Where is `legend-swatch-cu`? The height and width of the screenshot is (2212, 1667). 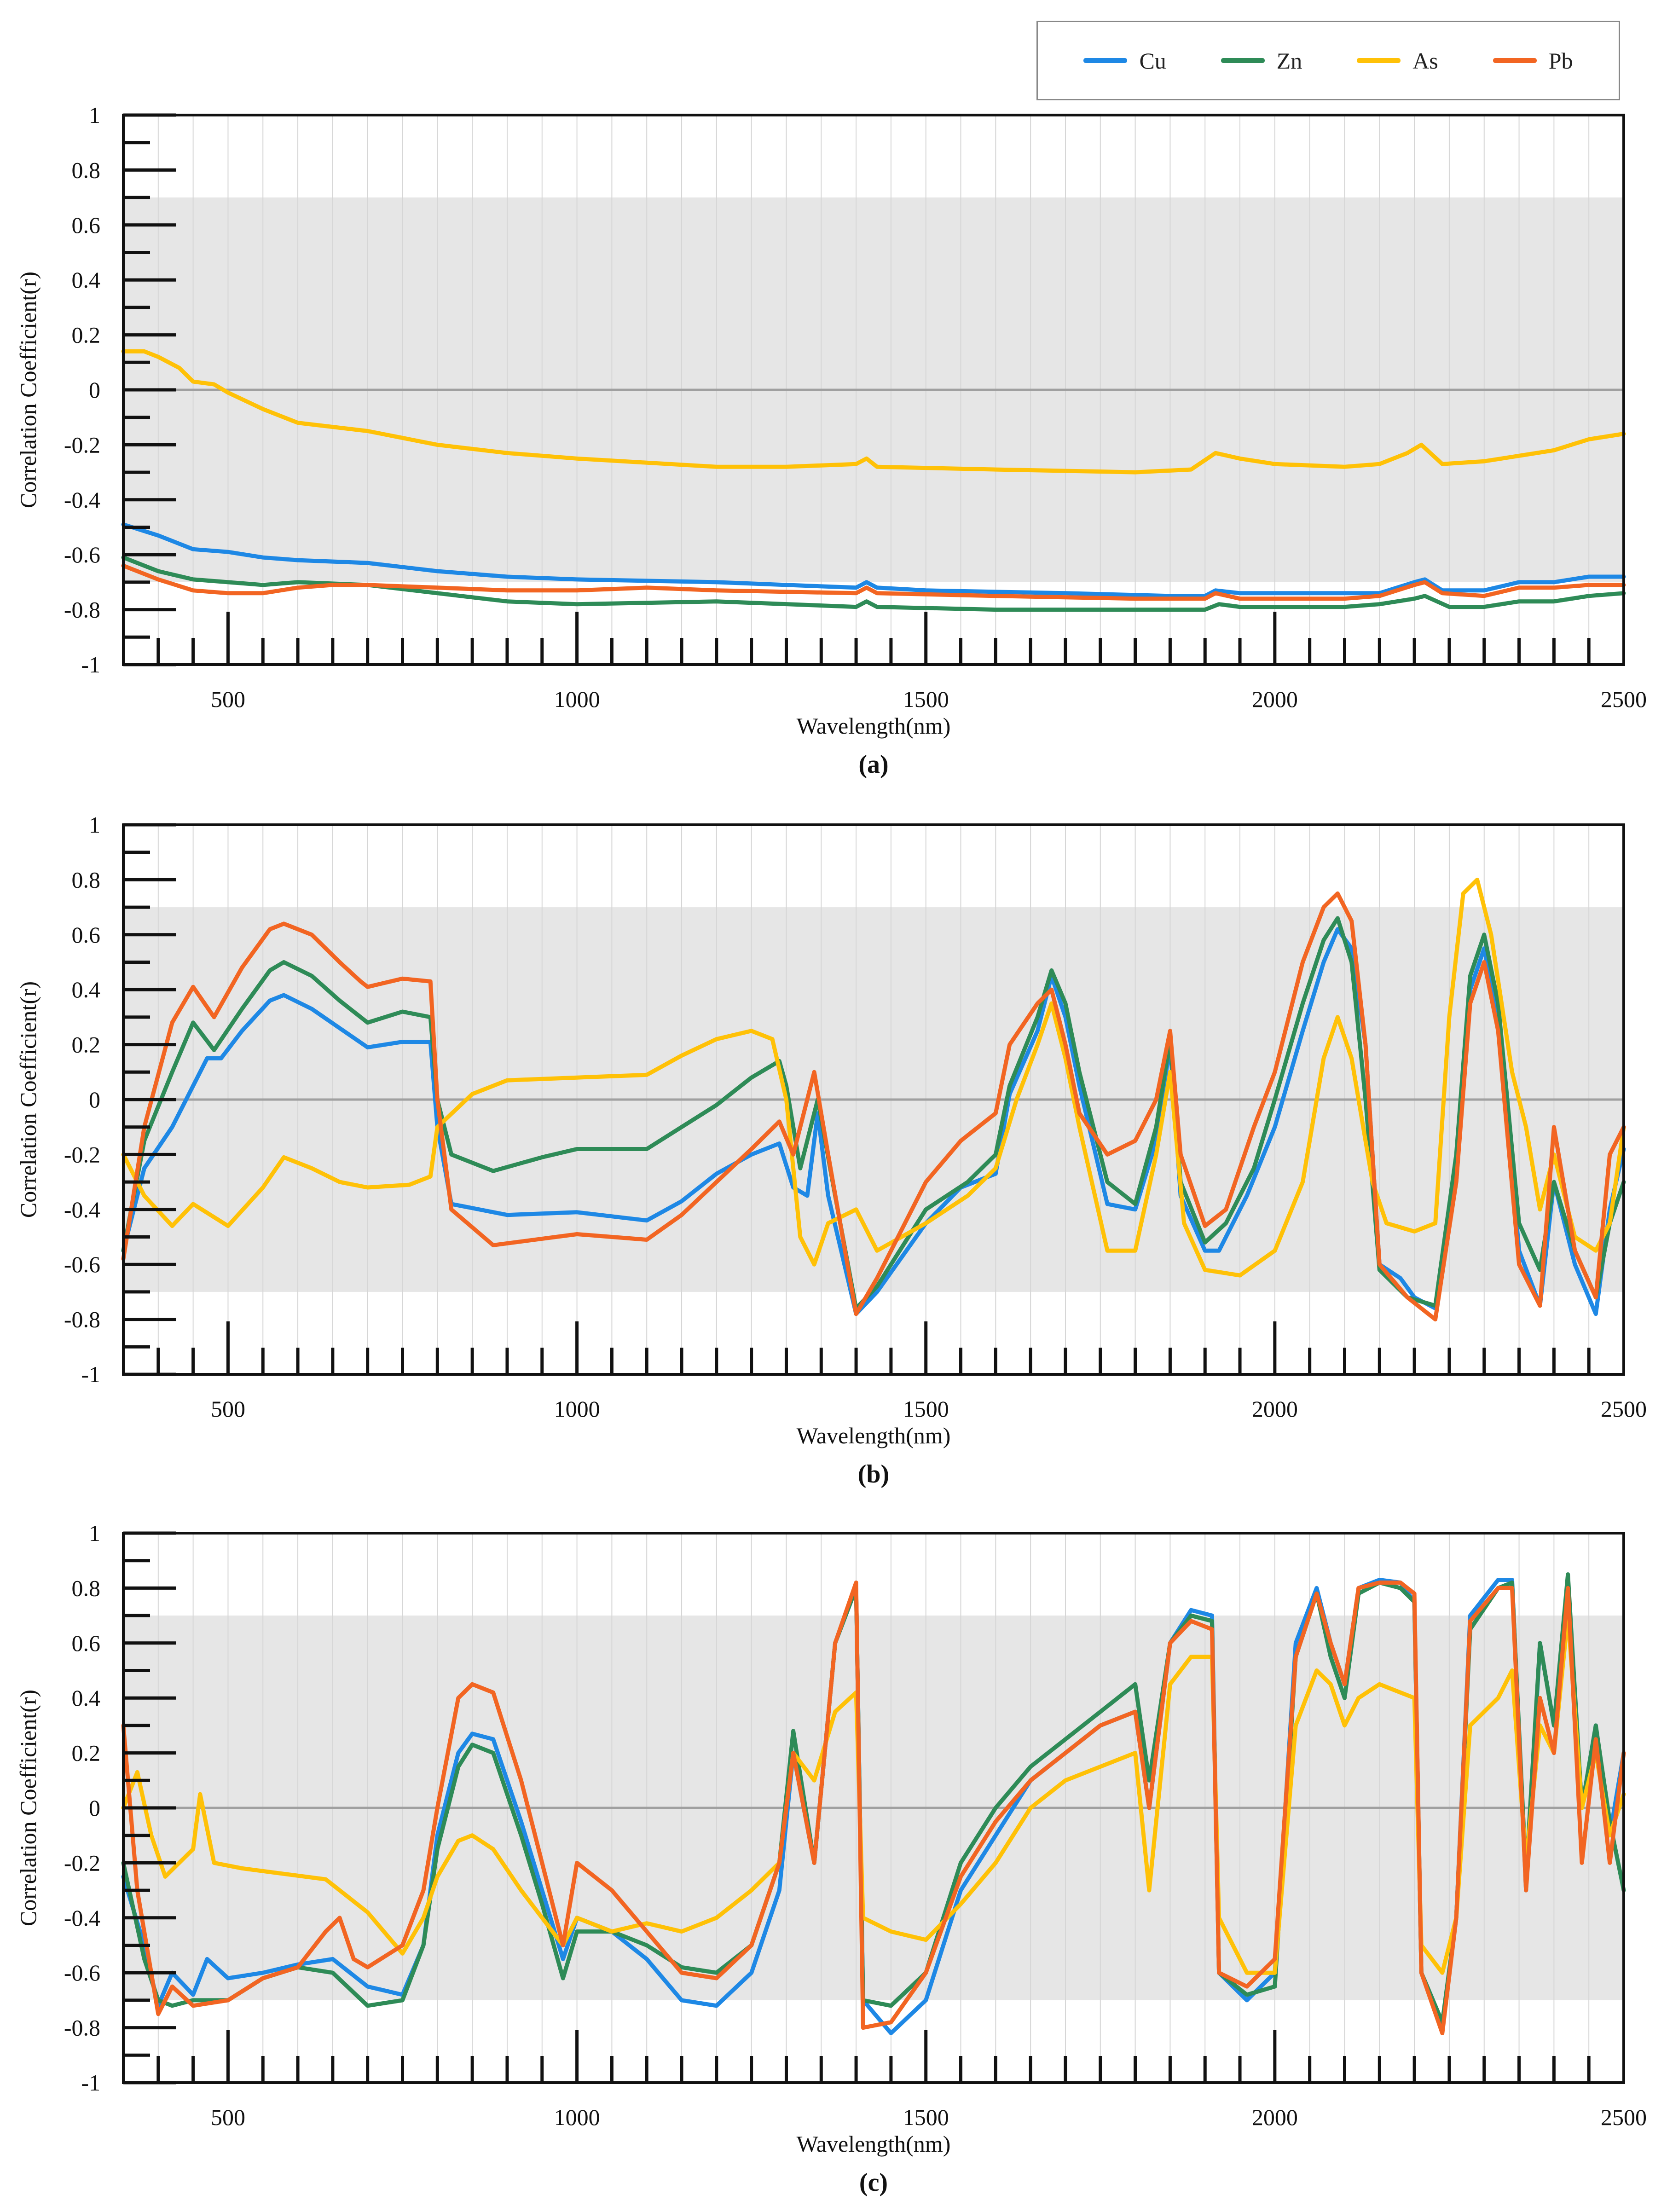 legend-swatch-cu is located at coordinates (1105, 60).